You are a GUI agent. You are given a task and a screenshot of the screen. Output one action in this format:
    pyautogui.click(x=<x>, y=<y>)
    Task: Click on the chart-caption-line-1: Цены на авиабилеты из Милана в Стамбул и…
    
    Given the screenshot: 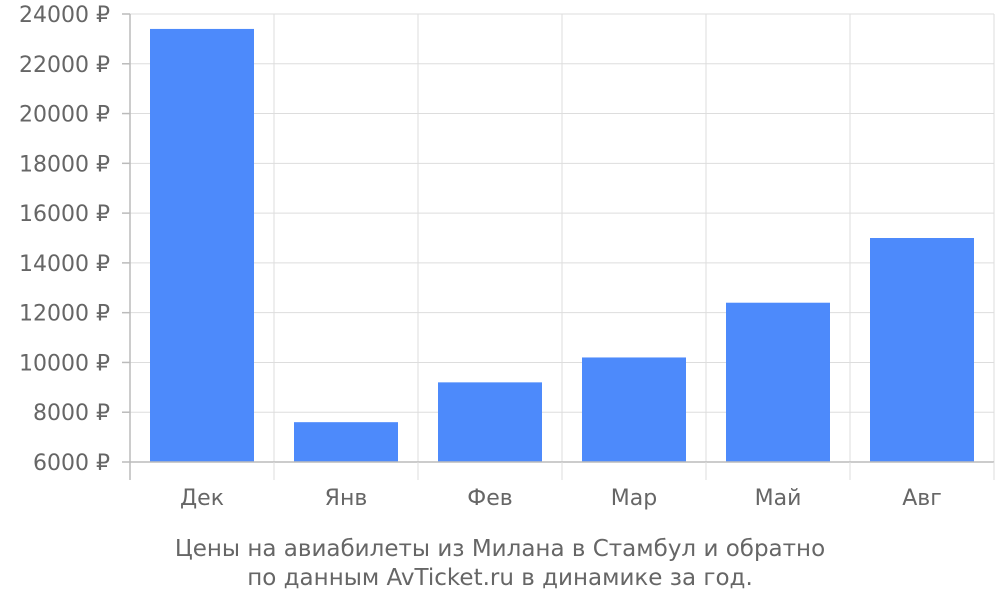 What is the action you would take?
    pyautogui.click(x=500, y=549)
    